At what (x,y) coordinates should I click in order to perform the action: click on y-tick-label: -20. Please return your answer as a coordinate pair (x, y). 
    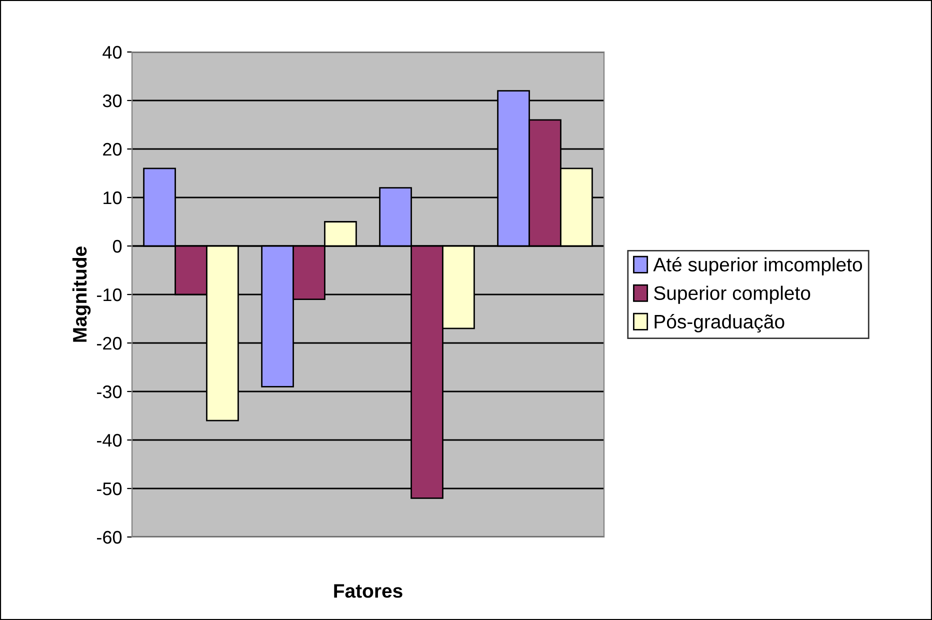
    Looking at the image, I should click on (109, 343).